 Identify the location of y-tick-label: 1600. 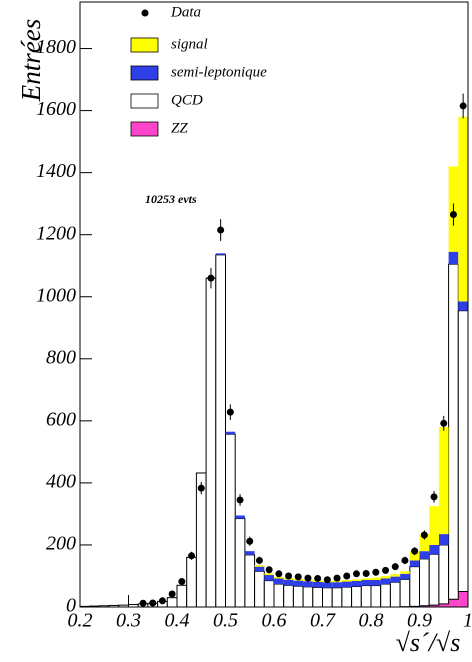
(56, 109).